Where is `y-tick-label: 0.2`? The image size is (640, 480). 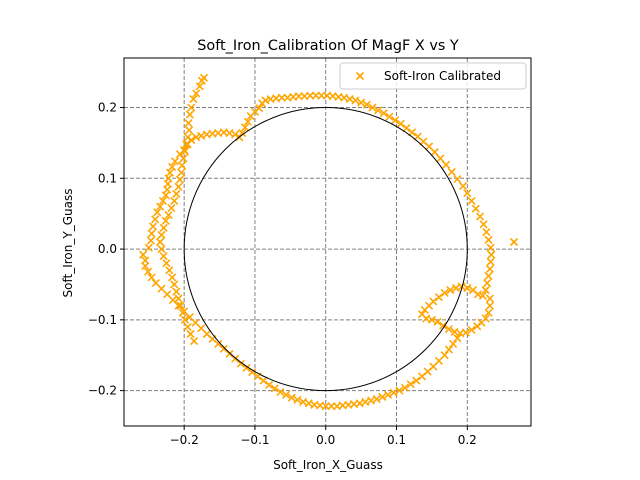
y-tick-label: 0.2 is located at coordinates (107, 108).